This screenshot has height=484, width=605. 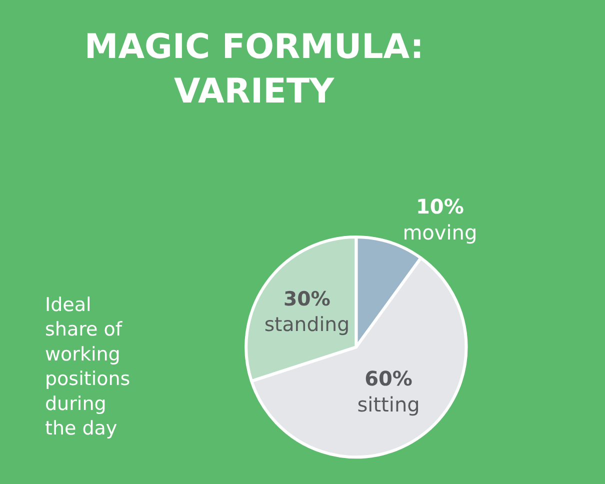 What do you see at coordinates (440, 206) in the screenshot?
I see `data-label: 10%` at bounding box center [440, 206].